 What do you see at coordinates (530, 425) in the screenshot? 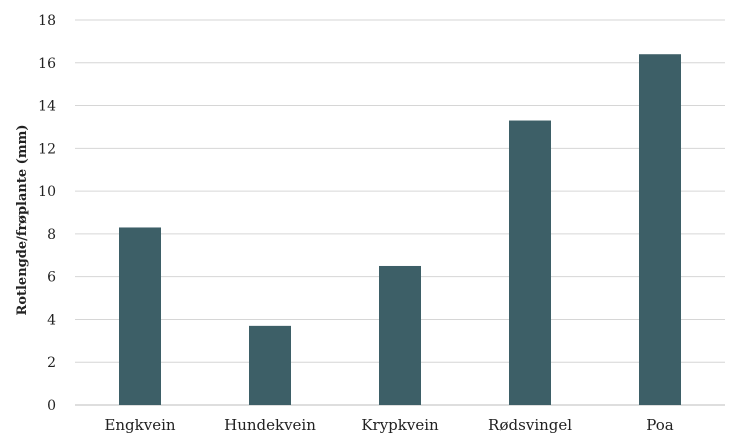
I see `x-category-label: Rødsvingel` at bounding box center [530, 425].